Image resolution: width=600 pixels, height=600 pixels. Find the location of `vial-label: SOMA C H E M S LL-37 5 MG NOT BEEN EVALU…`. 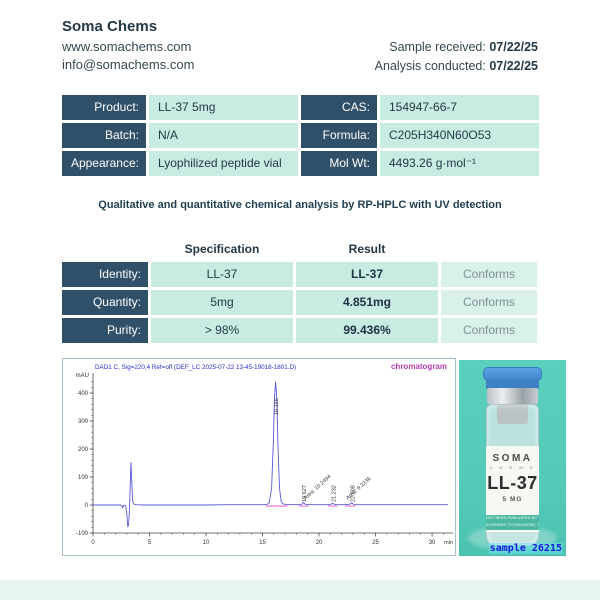

vial-label: SOMA C H E M S LL-37 5 MG NOT BEEN EVALU… is located at coordinates (512, 489).